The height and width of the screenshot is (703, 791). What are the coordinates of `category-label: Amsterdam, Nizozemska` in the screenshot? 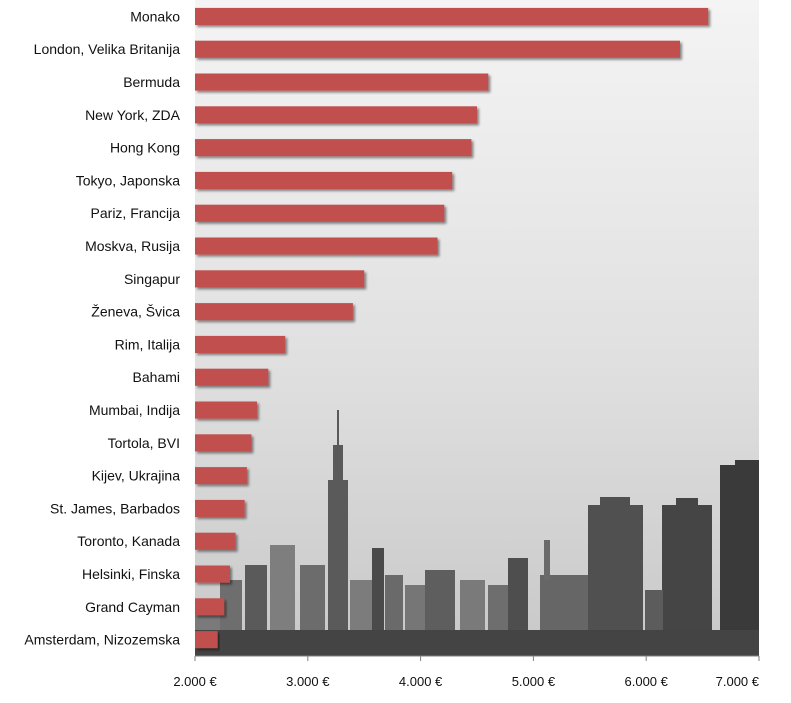 It's located at (102, 640).